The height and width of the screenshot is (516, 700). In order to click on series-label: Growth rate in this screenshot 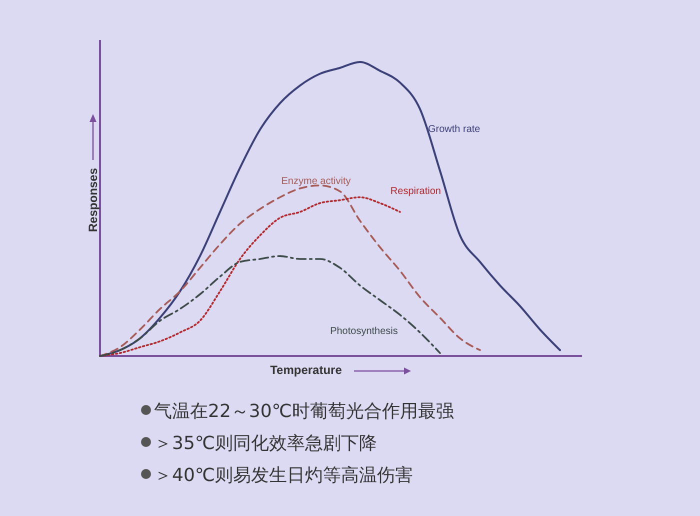, I will do `click(454, 129)`.